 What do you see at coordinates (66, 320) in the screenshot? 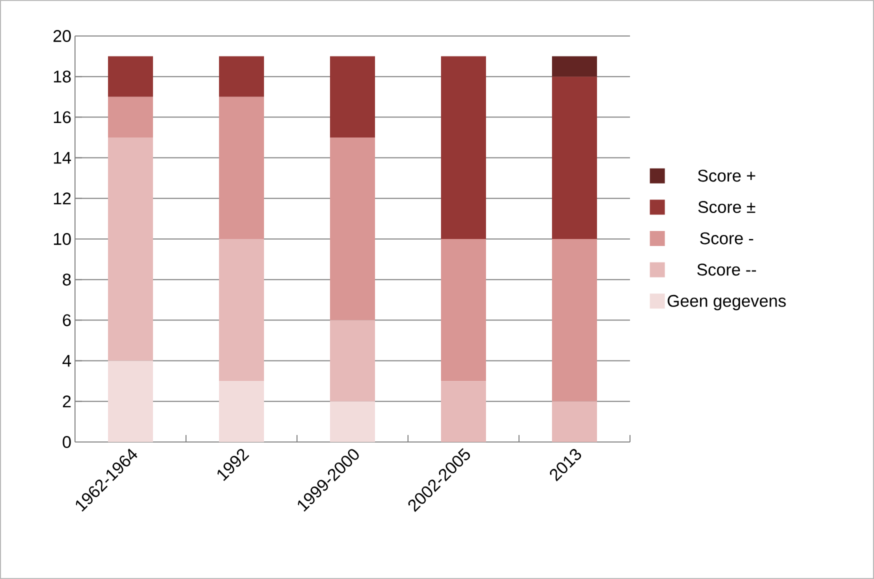
I see `y-tick-label: 6` at bounding box center [66, 320].